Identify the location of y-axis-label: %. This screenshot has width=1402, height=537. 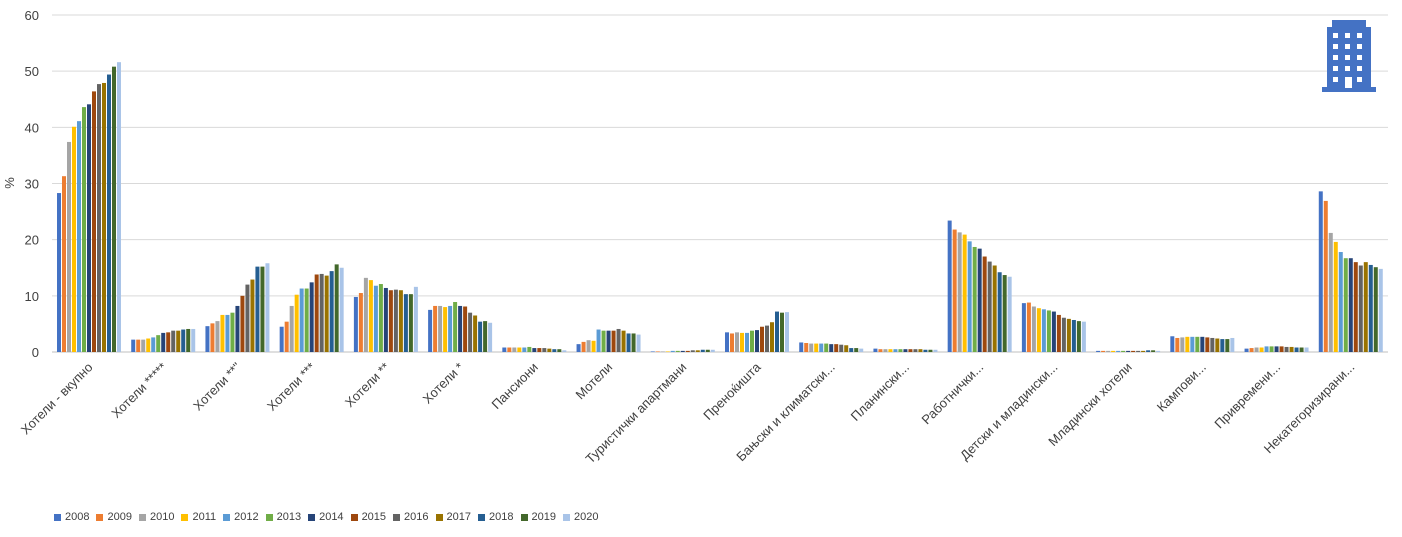
(9, 183).